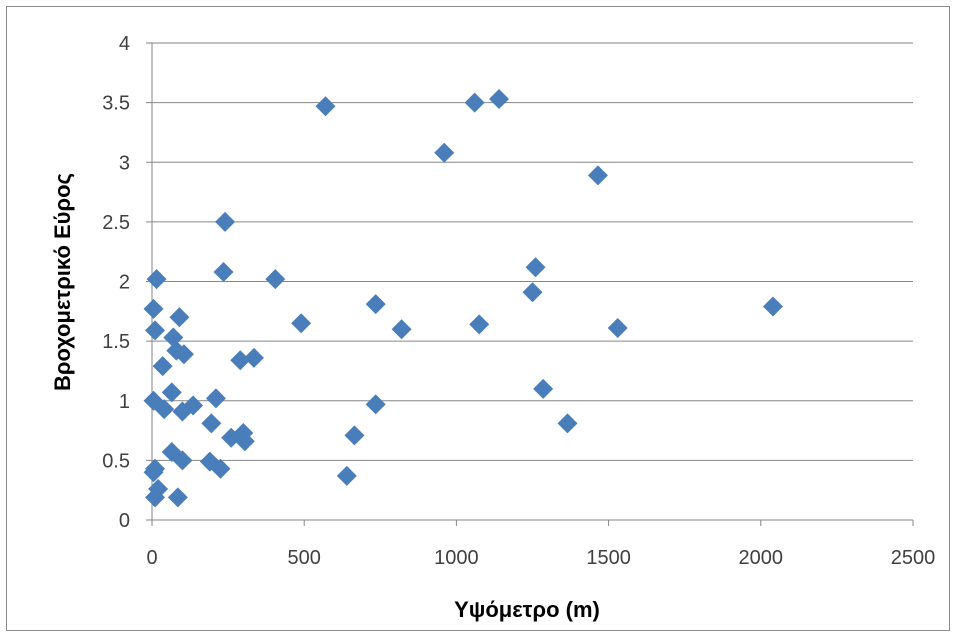  I want to click on y-tick-label: 1.5, so click(116, 342).